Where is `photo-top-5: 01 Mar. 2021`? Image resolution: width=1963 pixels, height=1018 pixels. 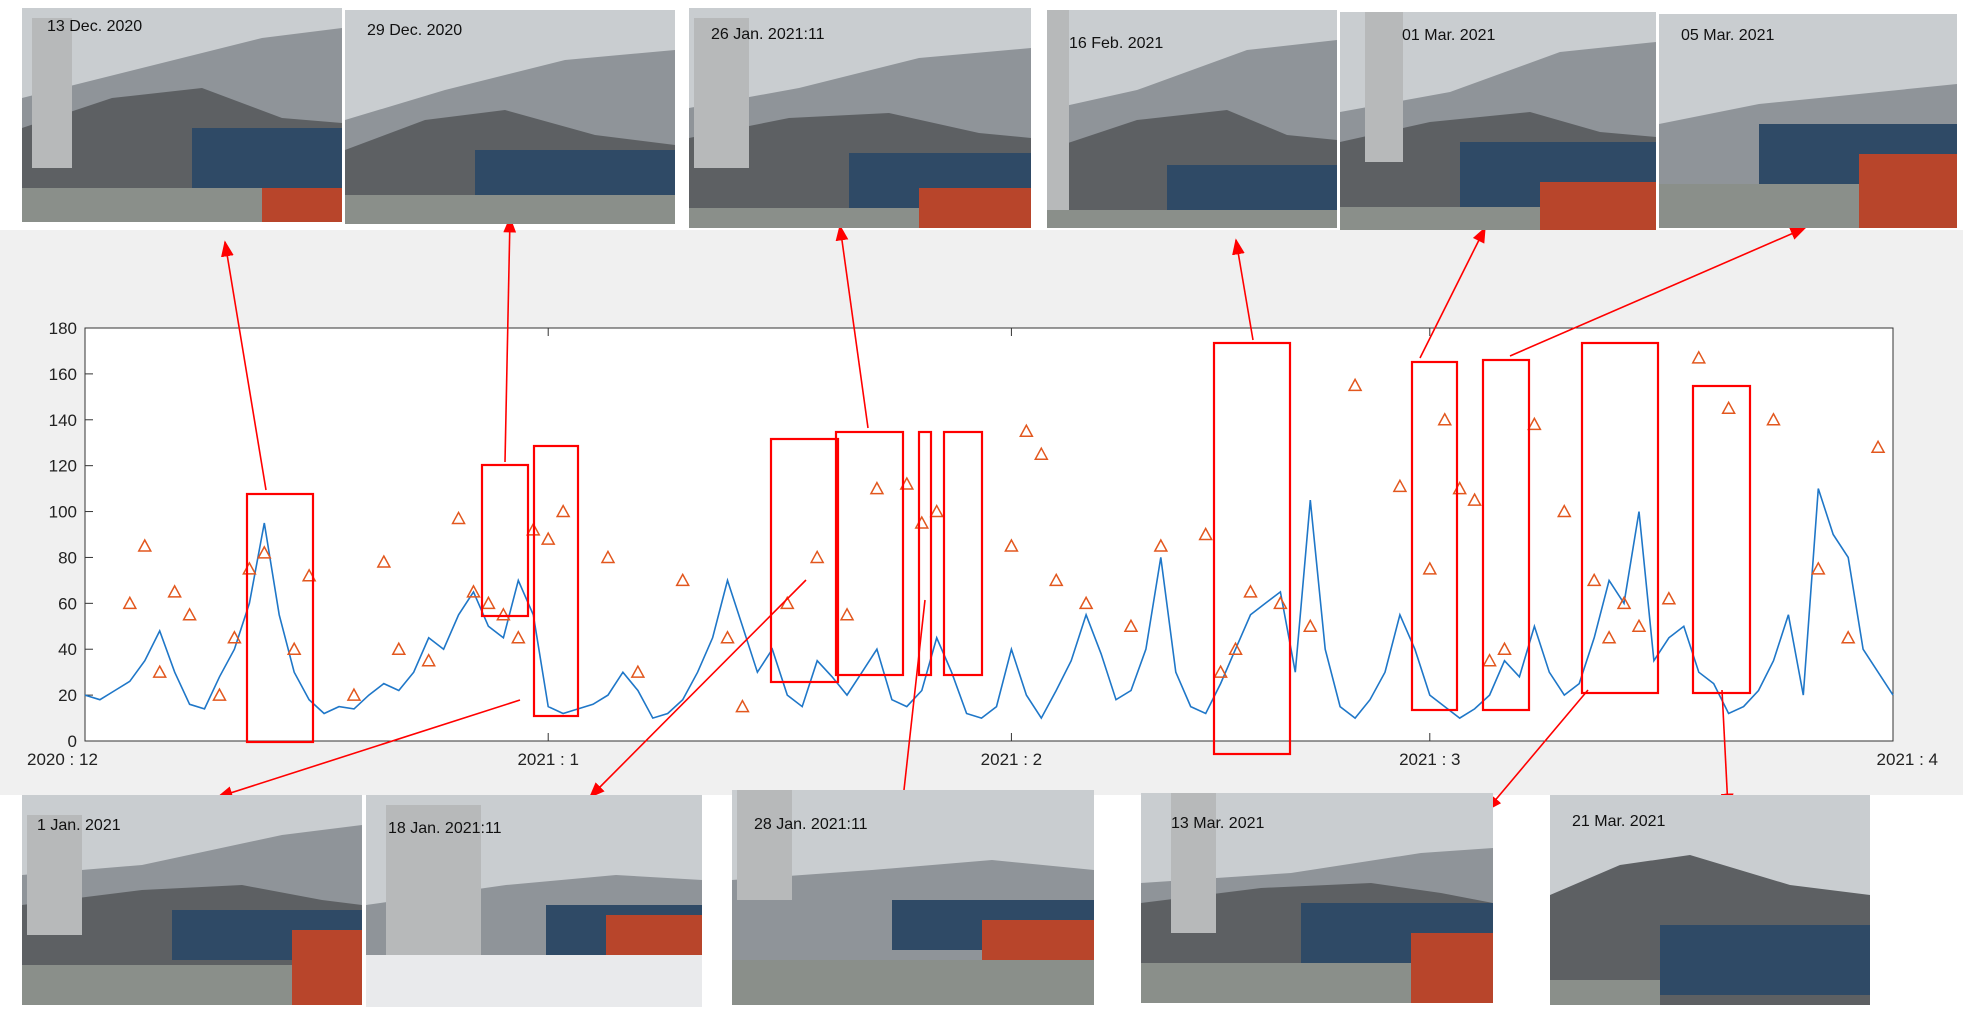
photo-top-5: 01 Mar. 2021 is located at coordinates (1498, 121).